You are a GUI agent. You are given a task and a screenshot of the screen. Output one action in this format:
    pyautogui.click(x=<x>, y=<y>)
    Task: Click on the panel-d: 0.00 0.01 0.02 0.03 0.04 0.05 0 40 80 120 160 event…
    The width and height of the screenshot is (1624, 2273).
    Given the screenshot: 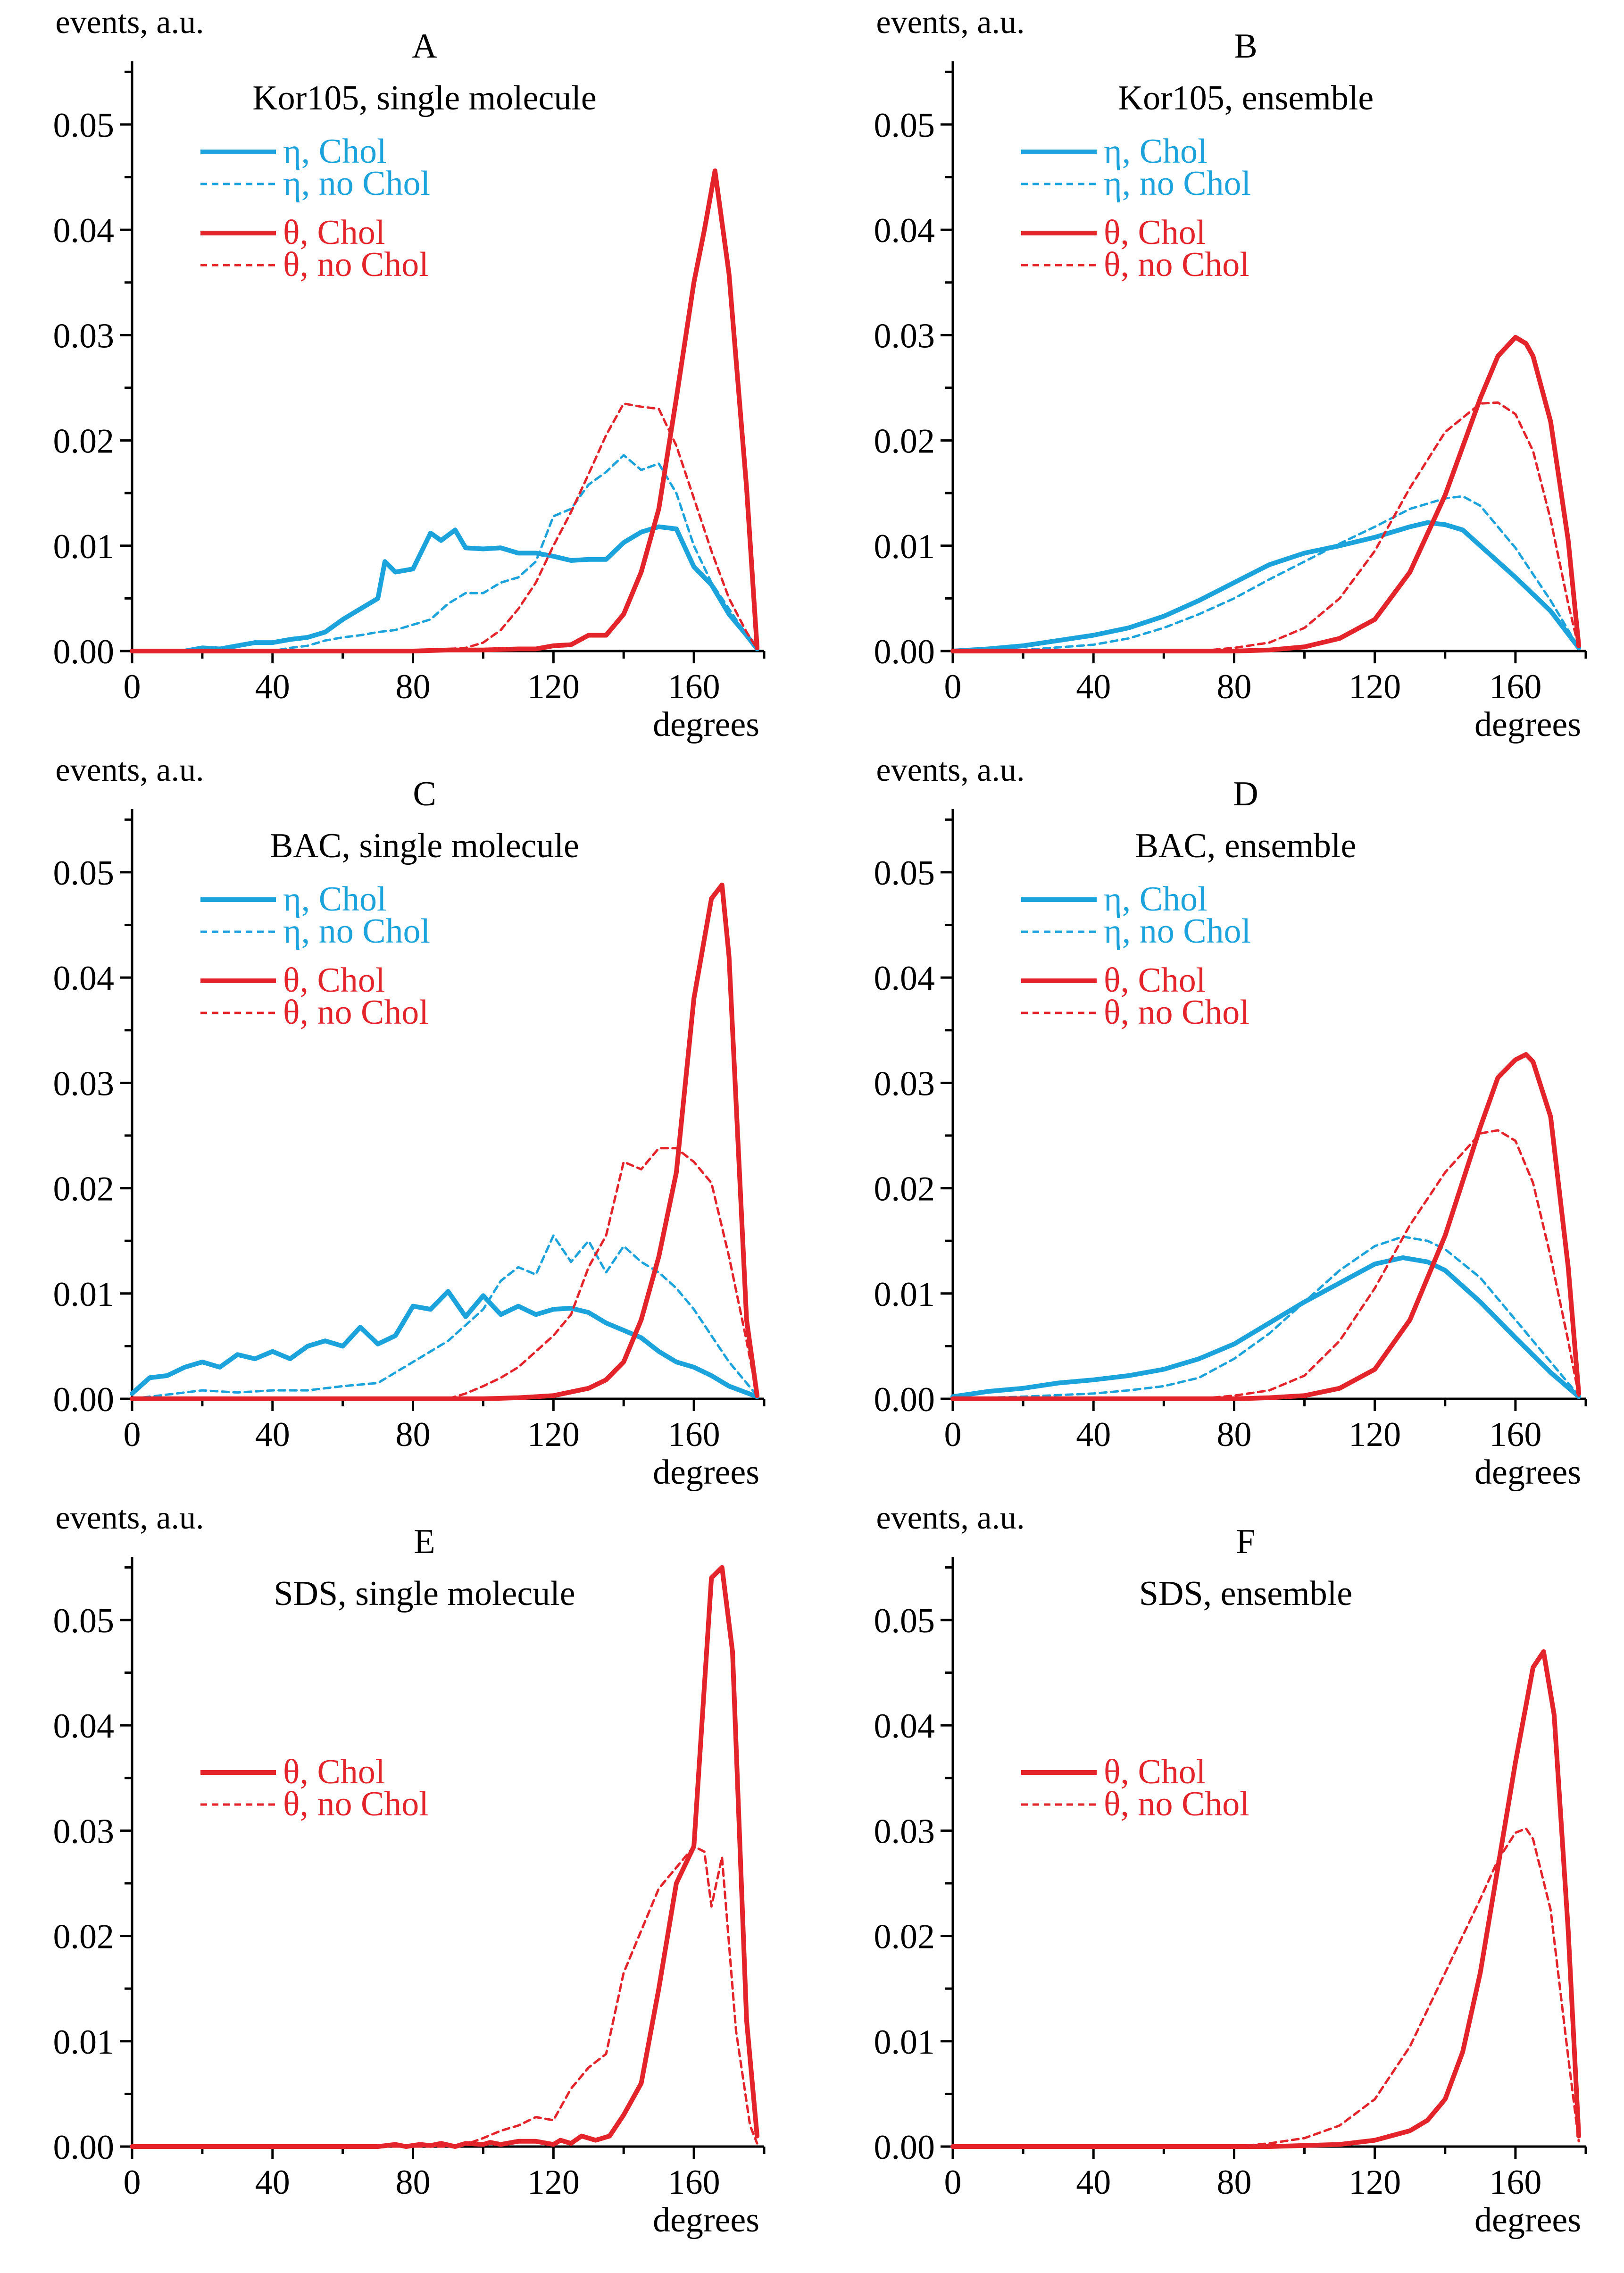 What is the action you would take?
    pyautogui.click(x=1230, y=1122)
    